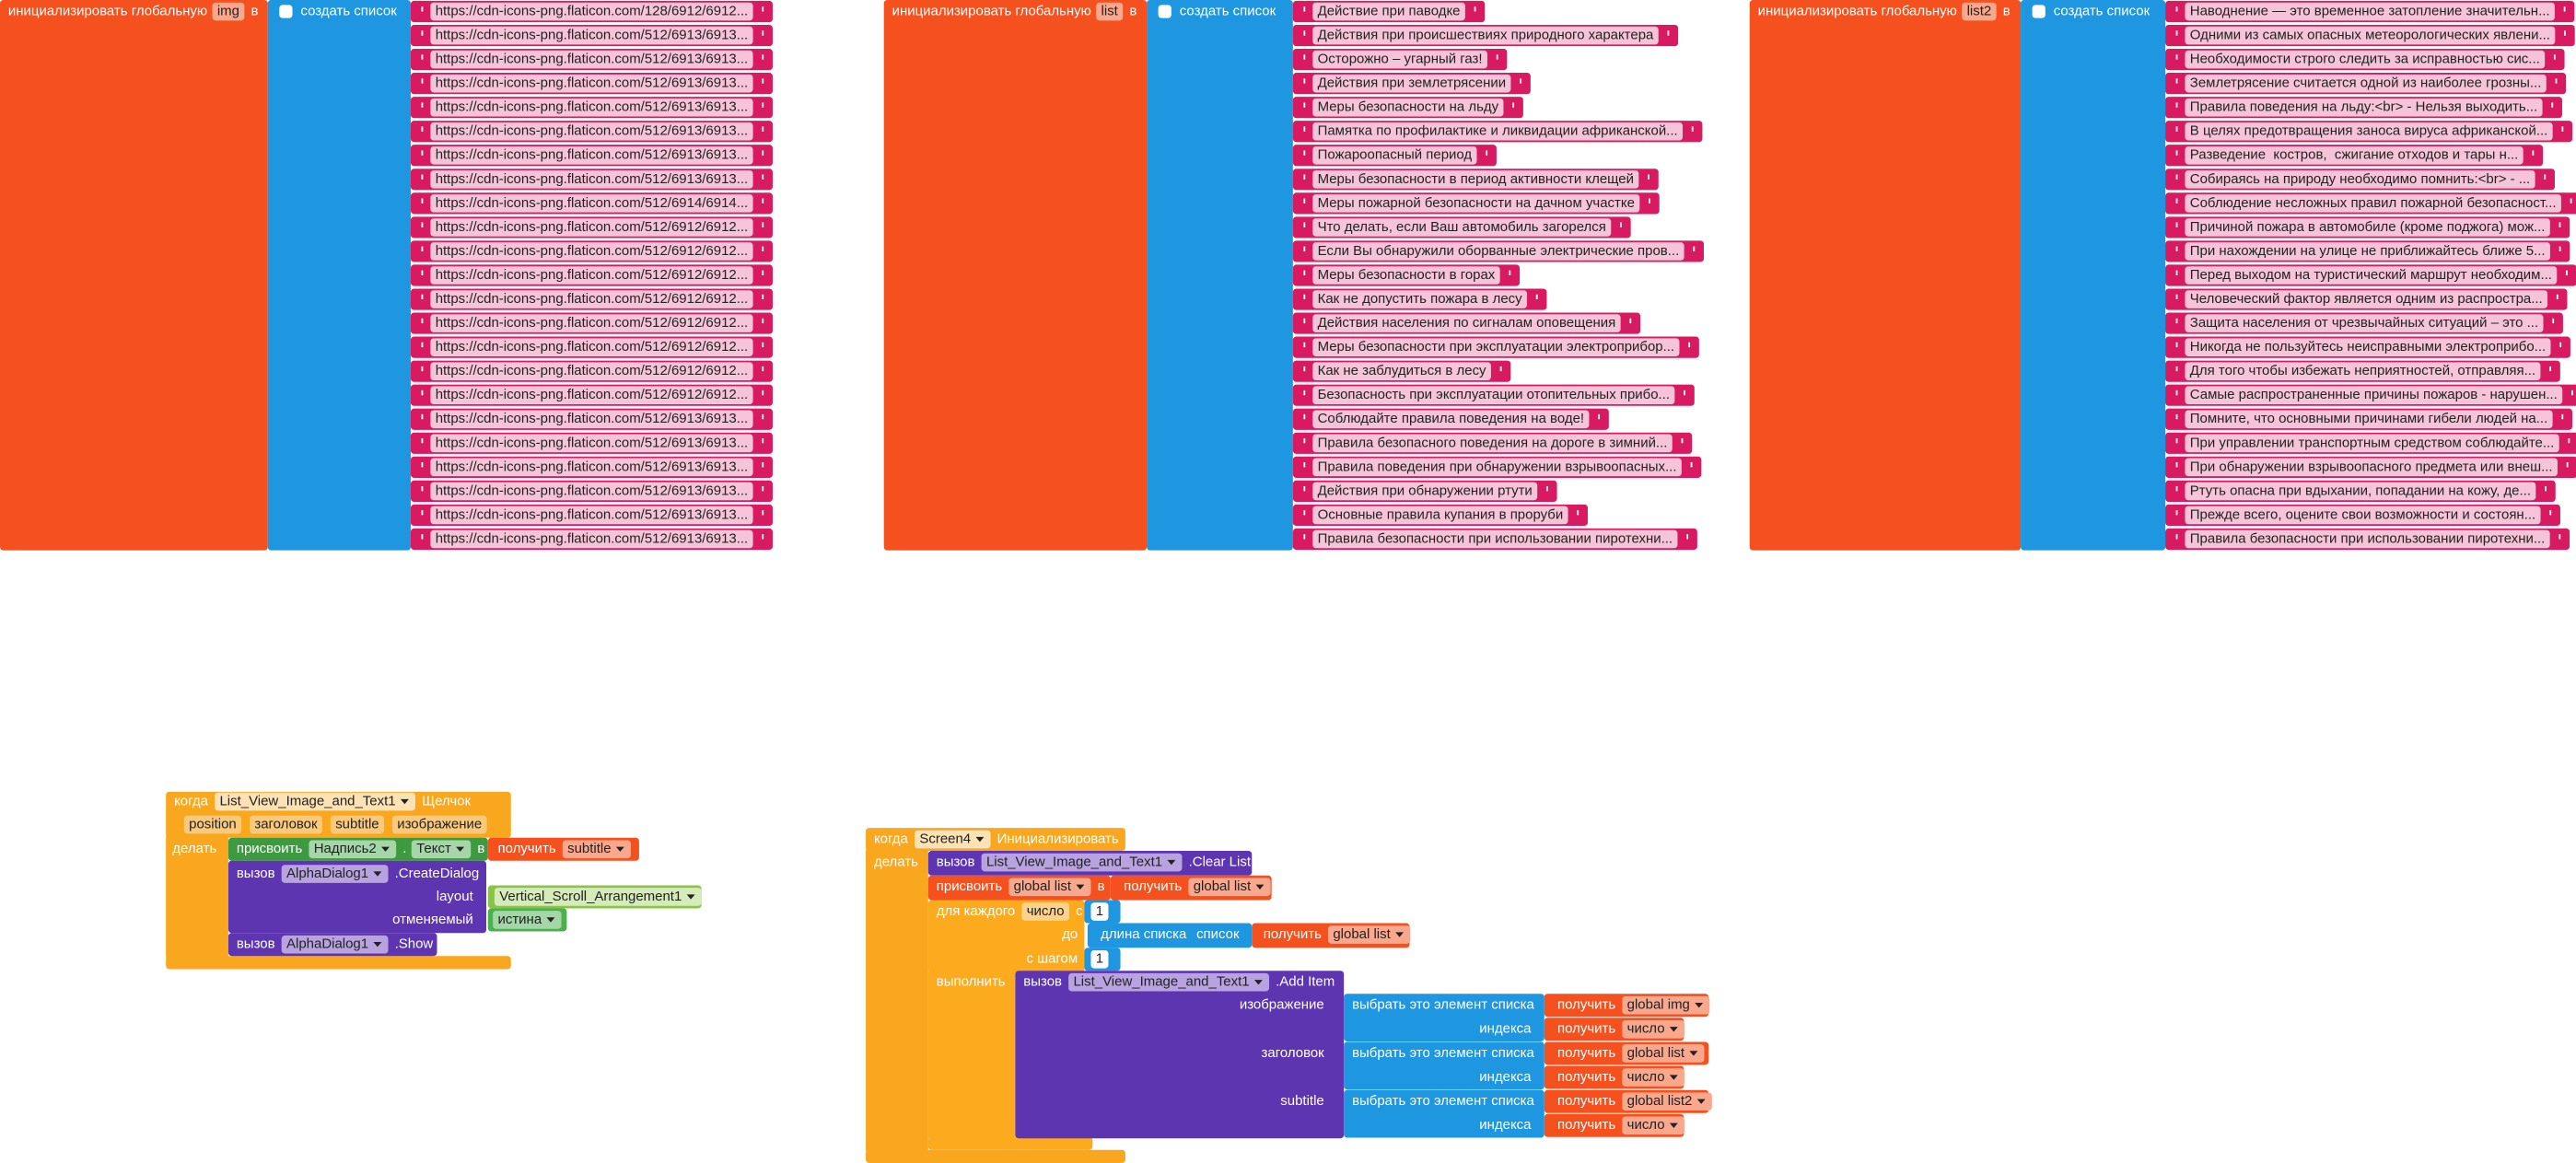 The height and width of the screenshot is (1163, 2576). What do you see at coordinates (1058, 840) in the screenshot?
I see `block-label: Инициализировать` at bounding box center [1058, 840].